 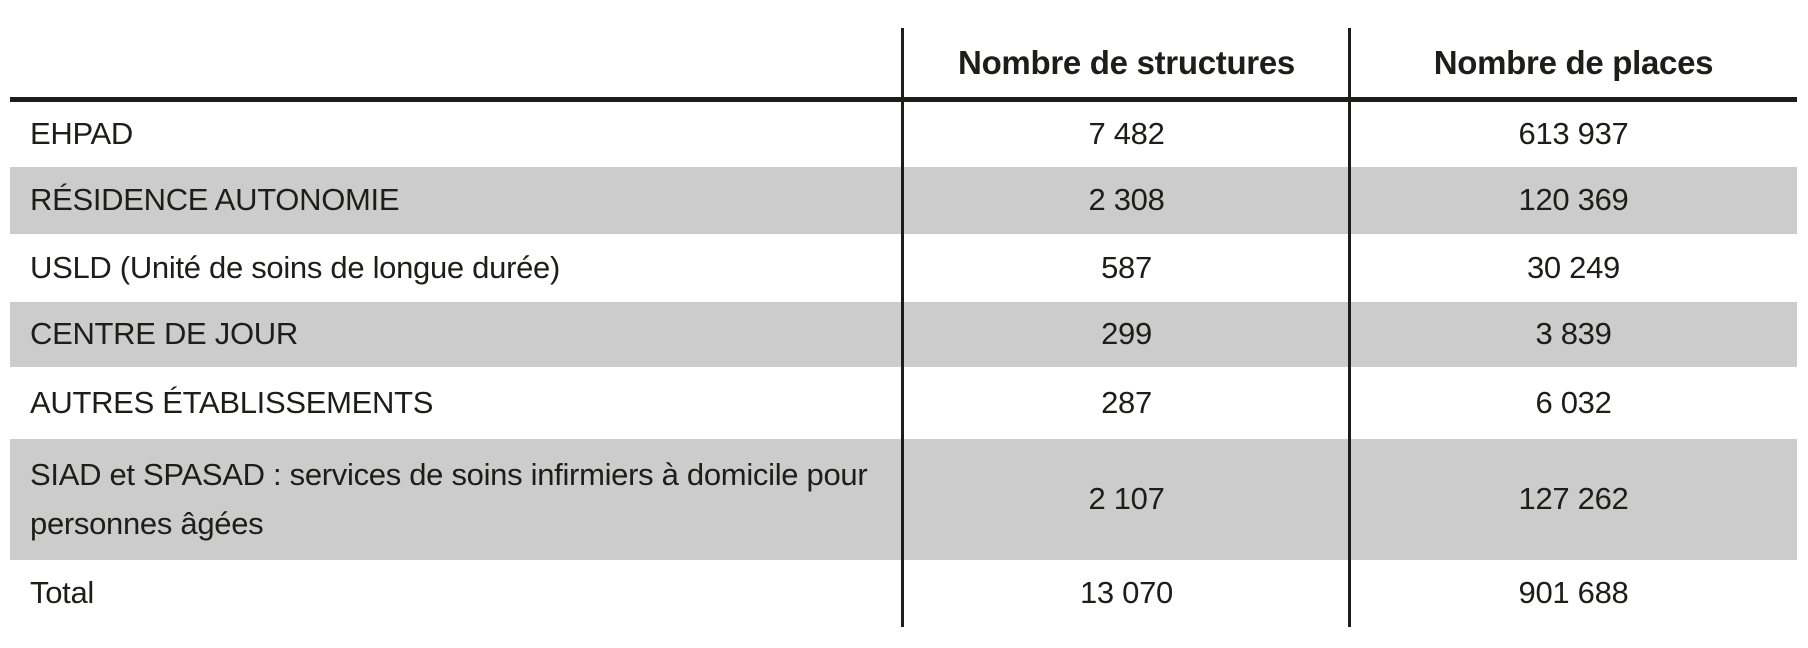 I want to click on row-label: Total, so click(x=62, y=593).